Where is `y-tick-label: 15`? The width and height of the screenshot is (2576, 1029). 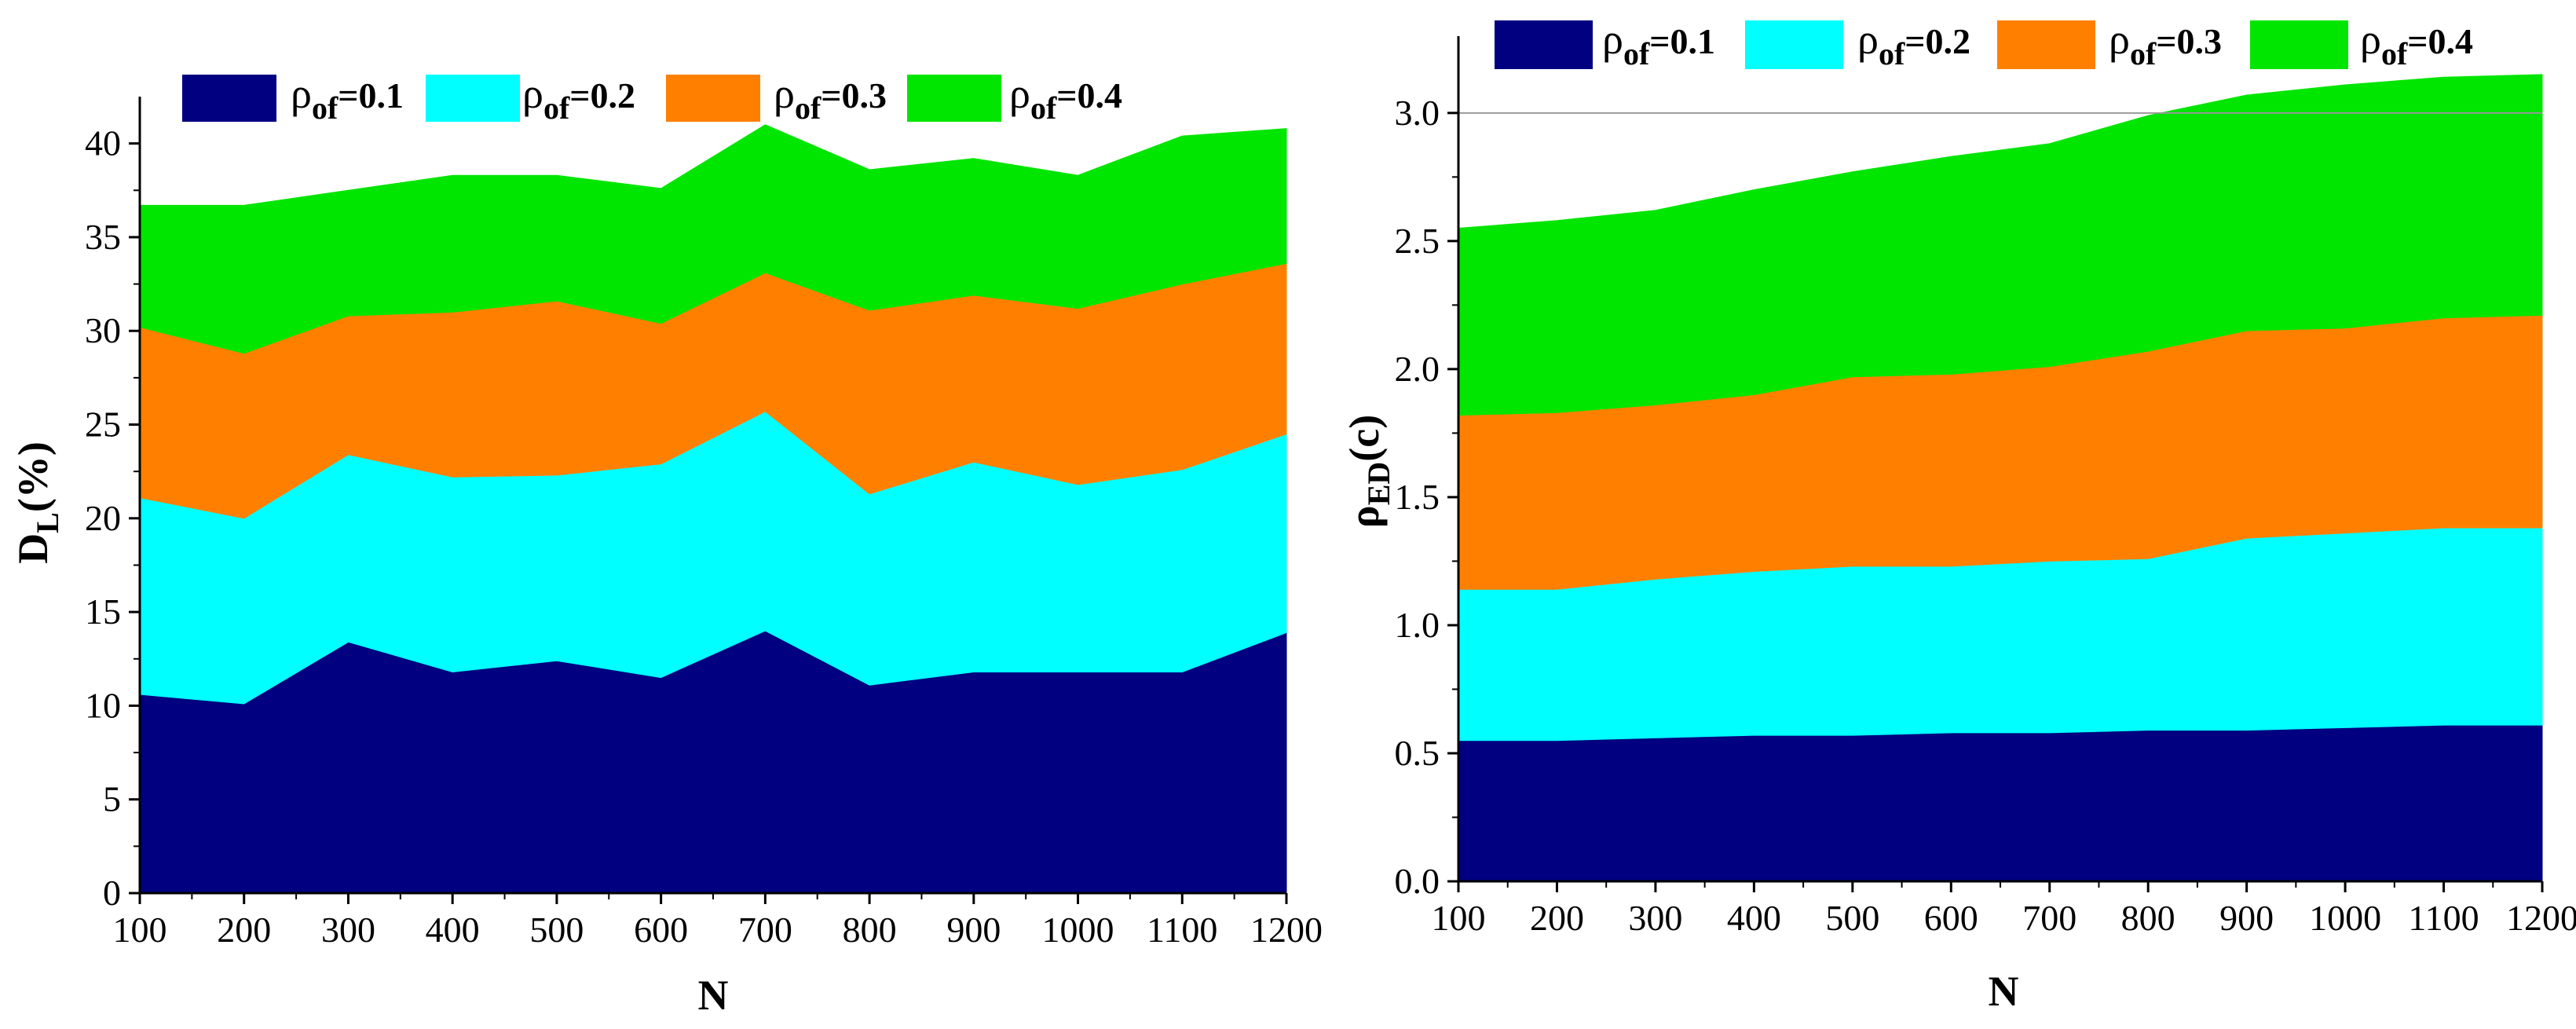
y-tick-label: 15 is located at coordinates (103, 611).